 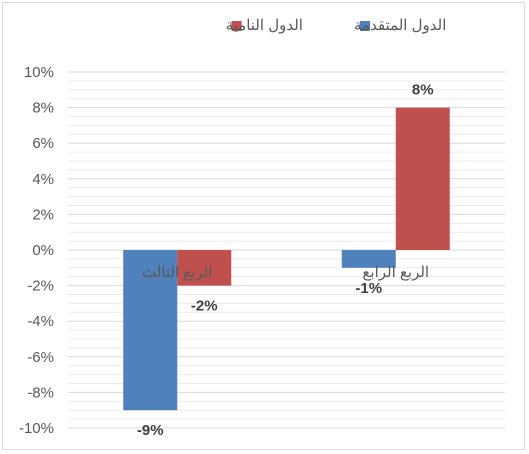 What do you see at coordinates (400, 25) in the screenshot?
I see `legend-label: الدول المتقدمة` at bounding box center [400, 25].